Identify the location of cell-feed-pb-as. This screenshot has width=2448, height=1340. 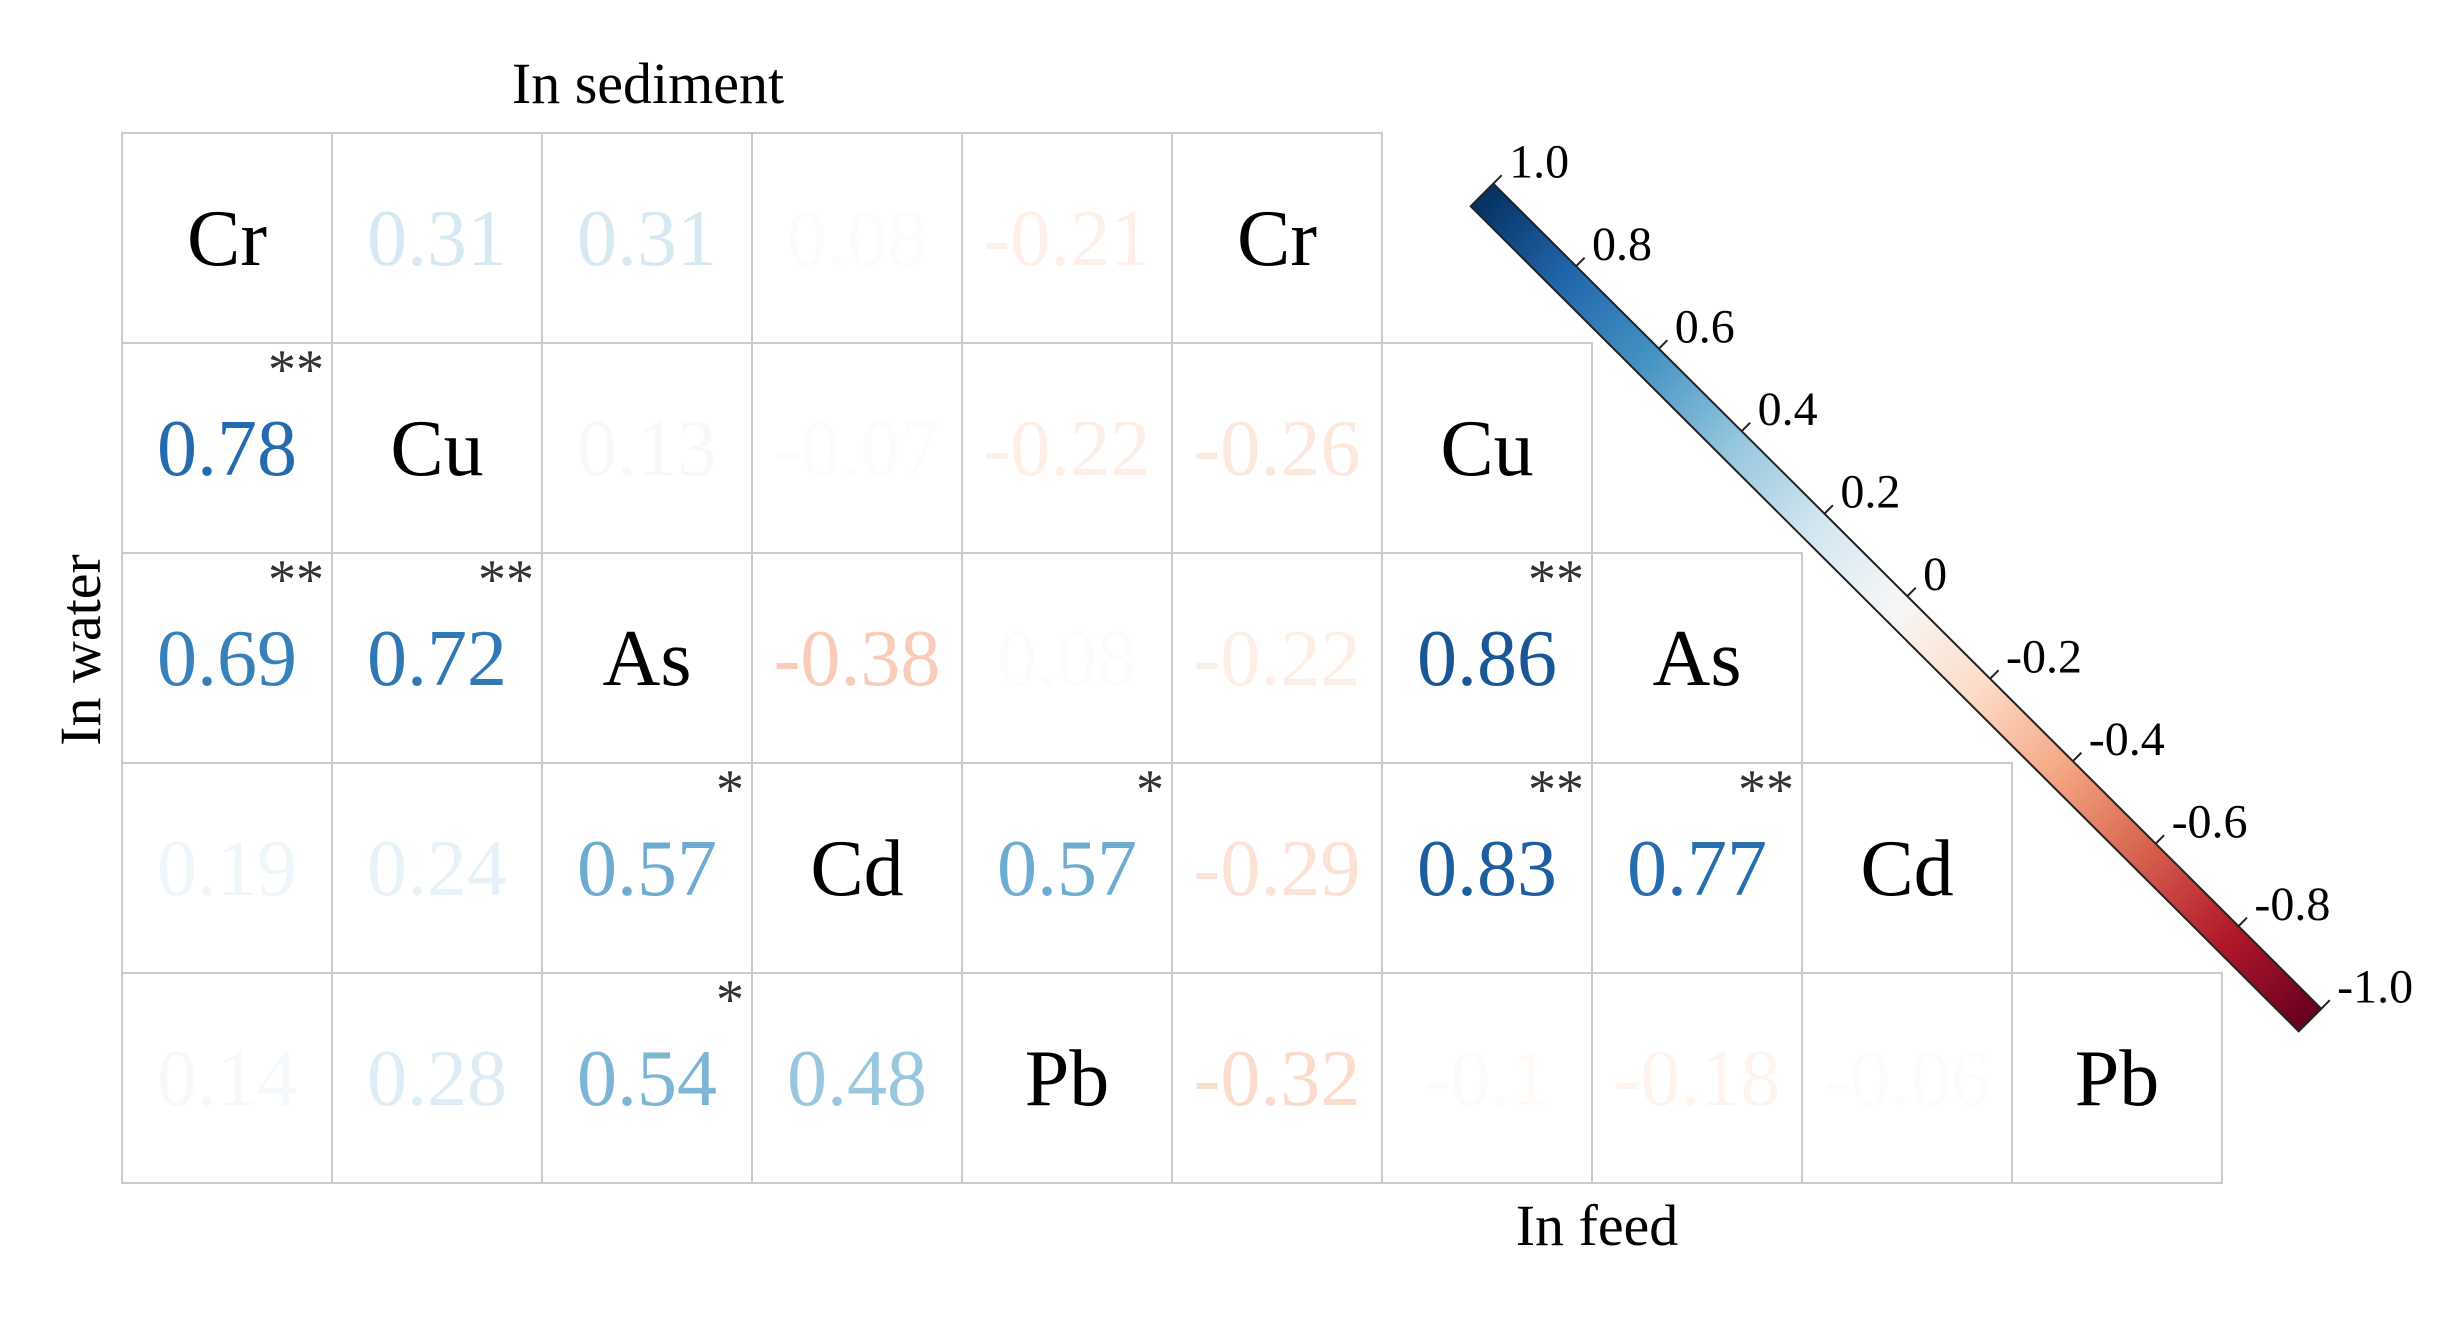
(1697, 1078).